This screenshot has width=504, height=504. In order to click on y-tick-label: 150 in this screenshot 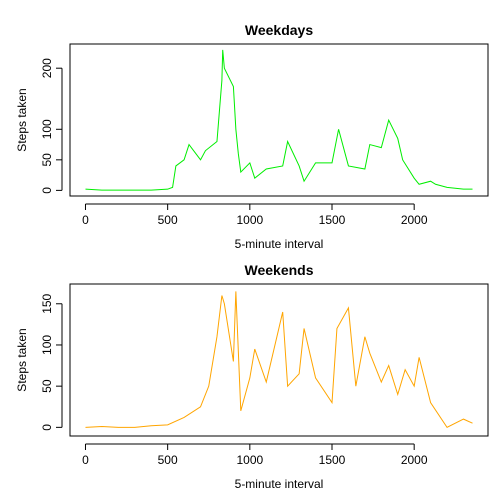, I will do `click(47, 303)`.